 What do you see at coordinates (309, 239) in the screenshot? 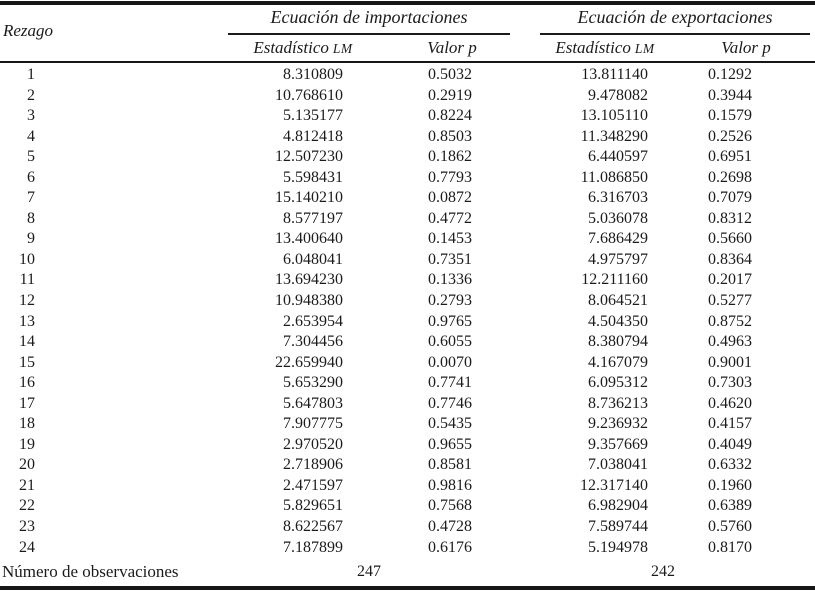
I see `import-lm-cell: 13.400640` at bounding box center [309, 239].